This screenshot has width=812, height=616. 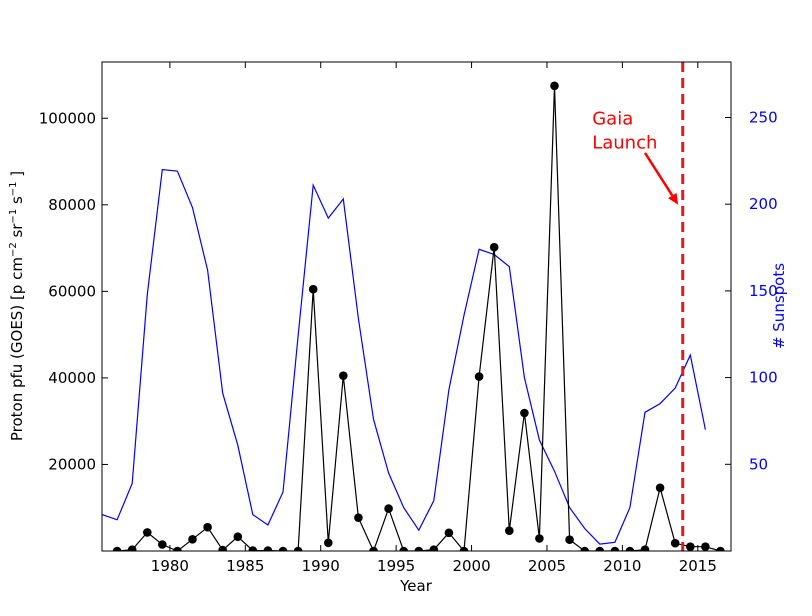 What do you see at coordinates (624, 143) in the screenshot?
I see `annotation-text-line2: Launch` at bounding box center [624, 143].